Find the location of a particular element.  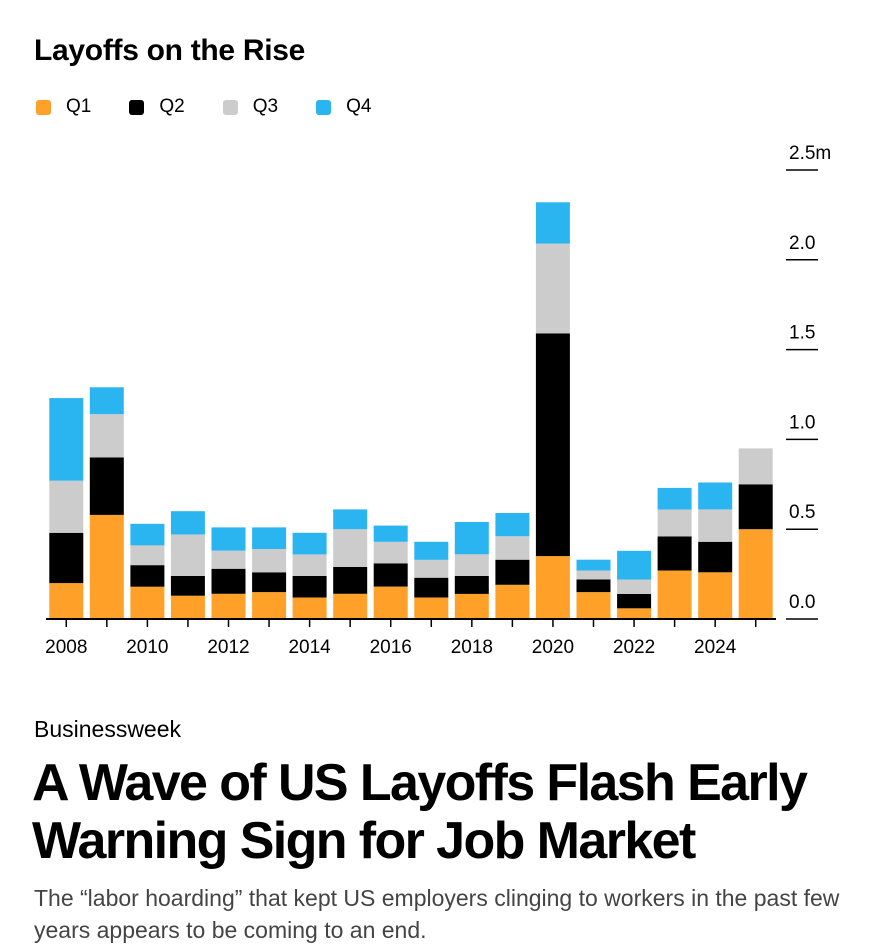

bar-2012-q2 is located at coordinates (228, 581).